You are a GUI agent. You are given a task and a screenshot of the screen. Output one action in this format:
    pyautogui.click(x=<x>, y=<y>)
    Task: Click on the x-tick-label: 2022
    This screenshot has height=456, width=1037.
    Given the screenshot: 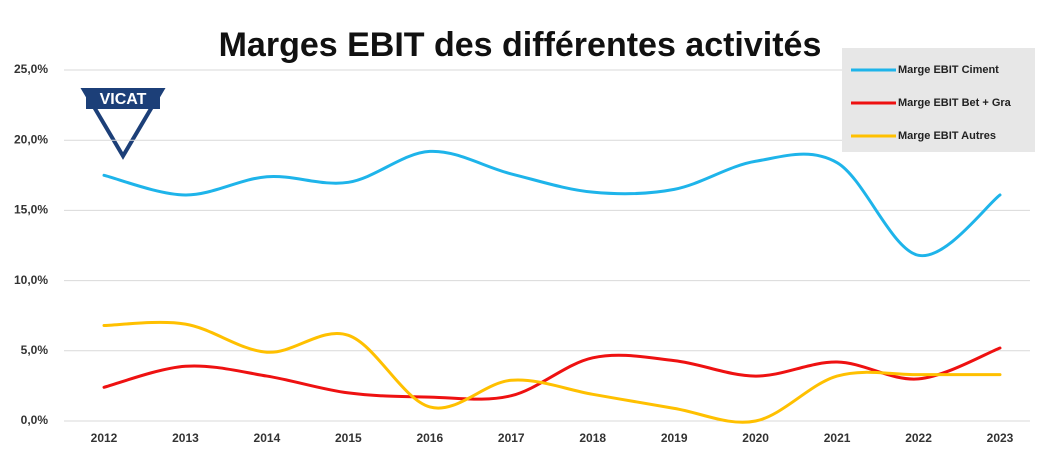 What is the action you would take?
    pyautogui.click(x=918, y=438)
    